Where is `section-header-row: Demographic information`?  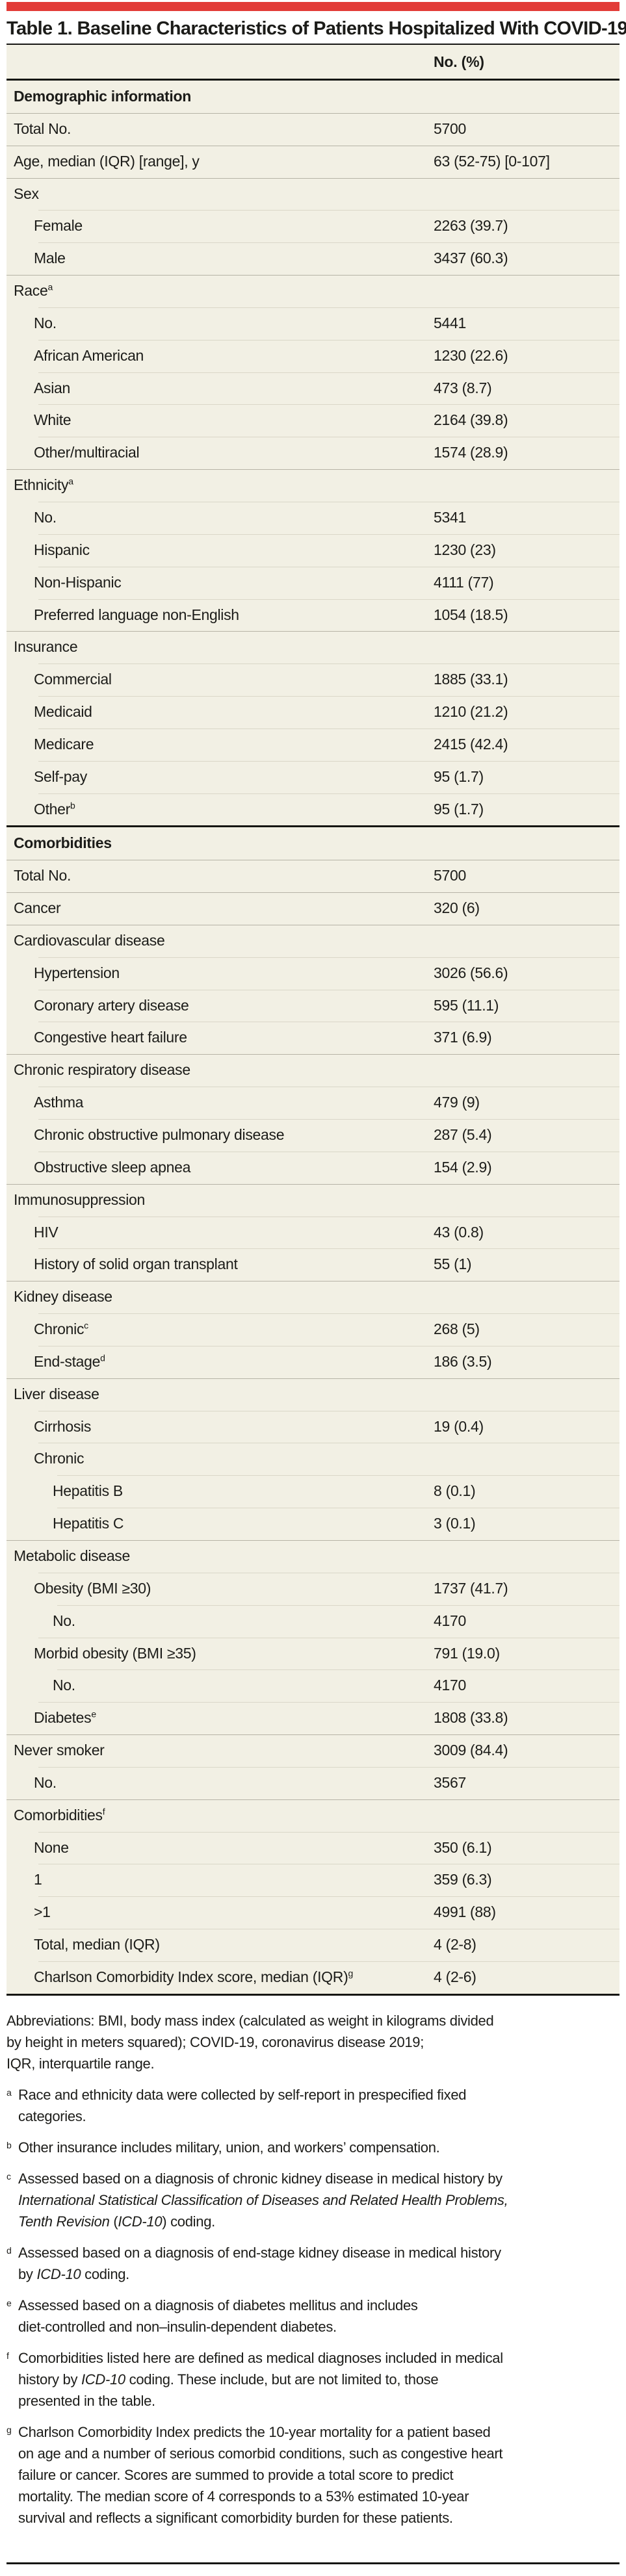 section-header-row: Demographic information is located at coordinates (313, 97).